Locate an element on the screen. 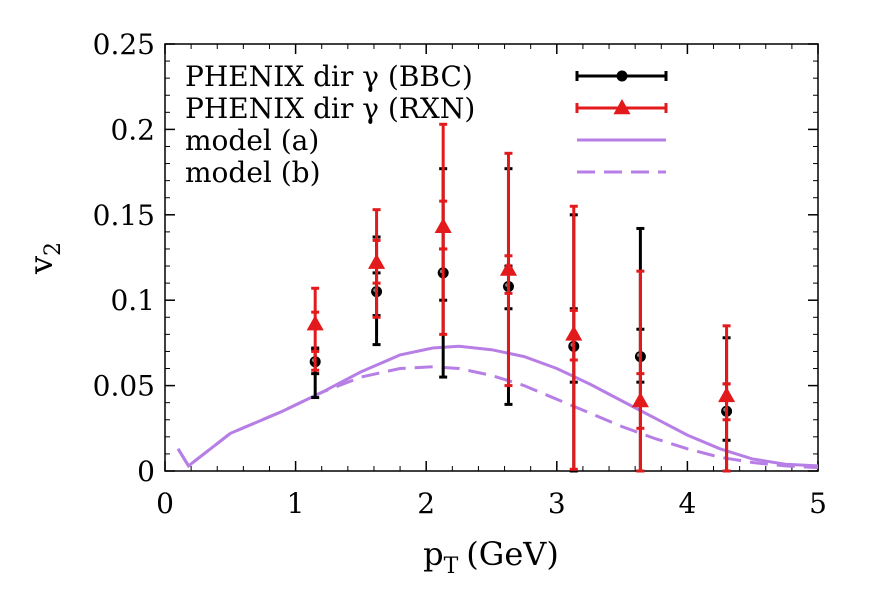 This screenshot has height=616, width=880. x-axis-label-unit: (GeV) is located at coordinates (512, 554).